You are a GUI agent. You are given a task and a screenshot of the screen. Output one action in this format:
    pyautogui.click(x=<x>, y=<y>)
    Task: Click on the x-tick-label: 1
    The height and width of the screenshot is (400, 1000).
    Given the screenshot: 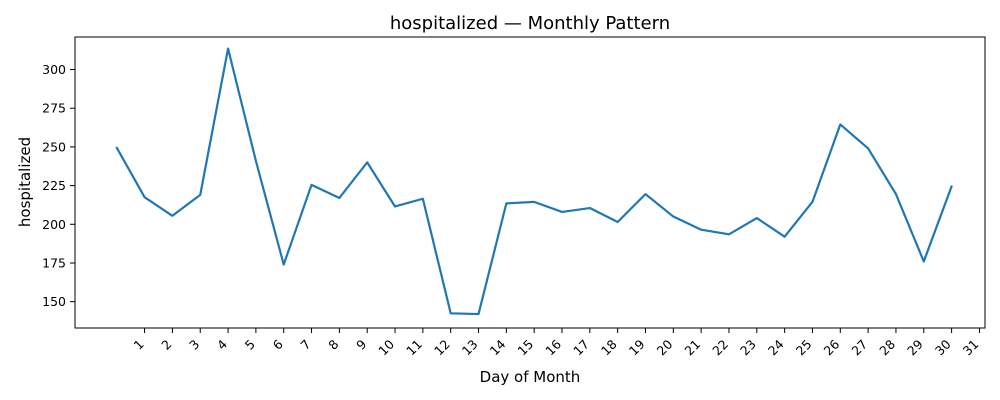 What is the action you would take?
    pyautogui.click(x=138, y=345)
    